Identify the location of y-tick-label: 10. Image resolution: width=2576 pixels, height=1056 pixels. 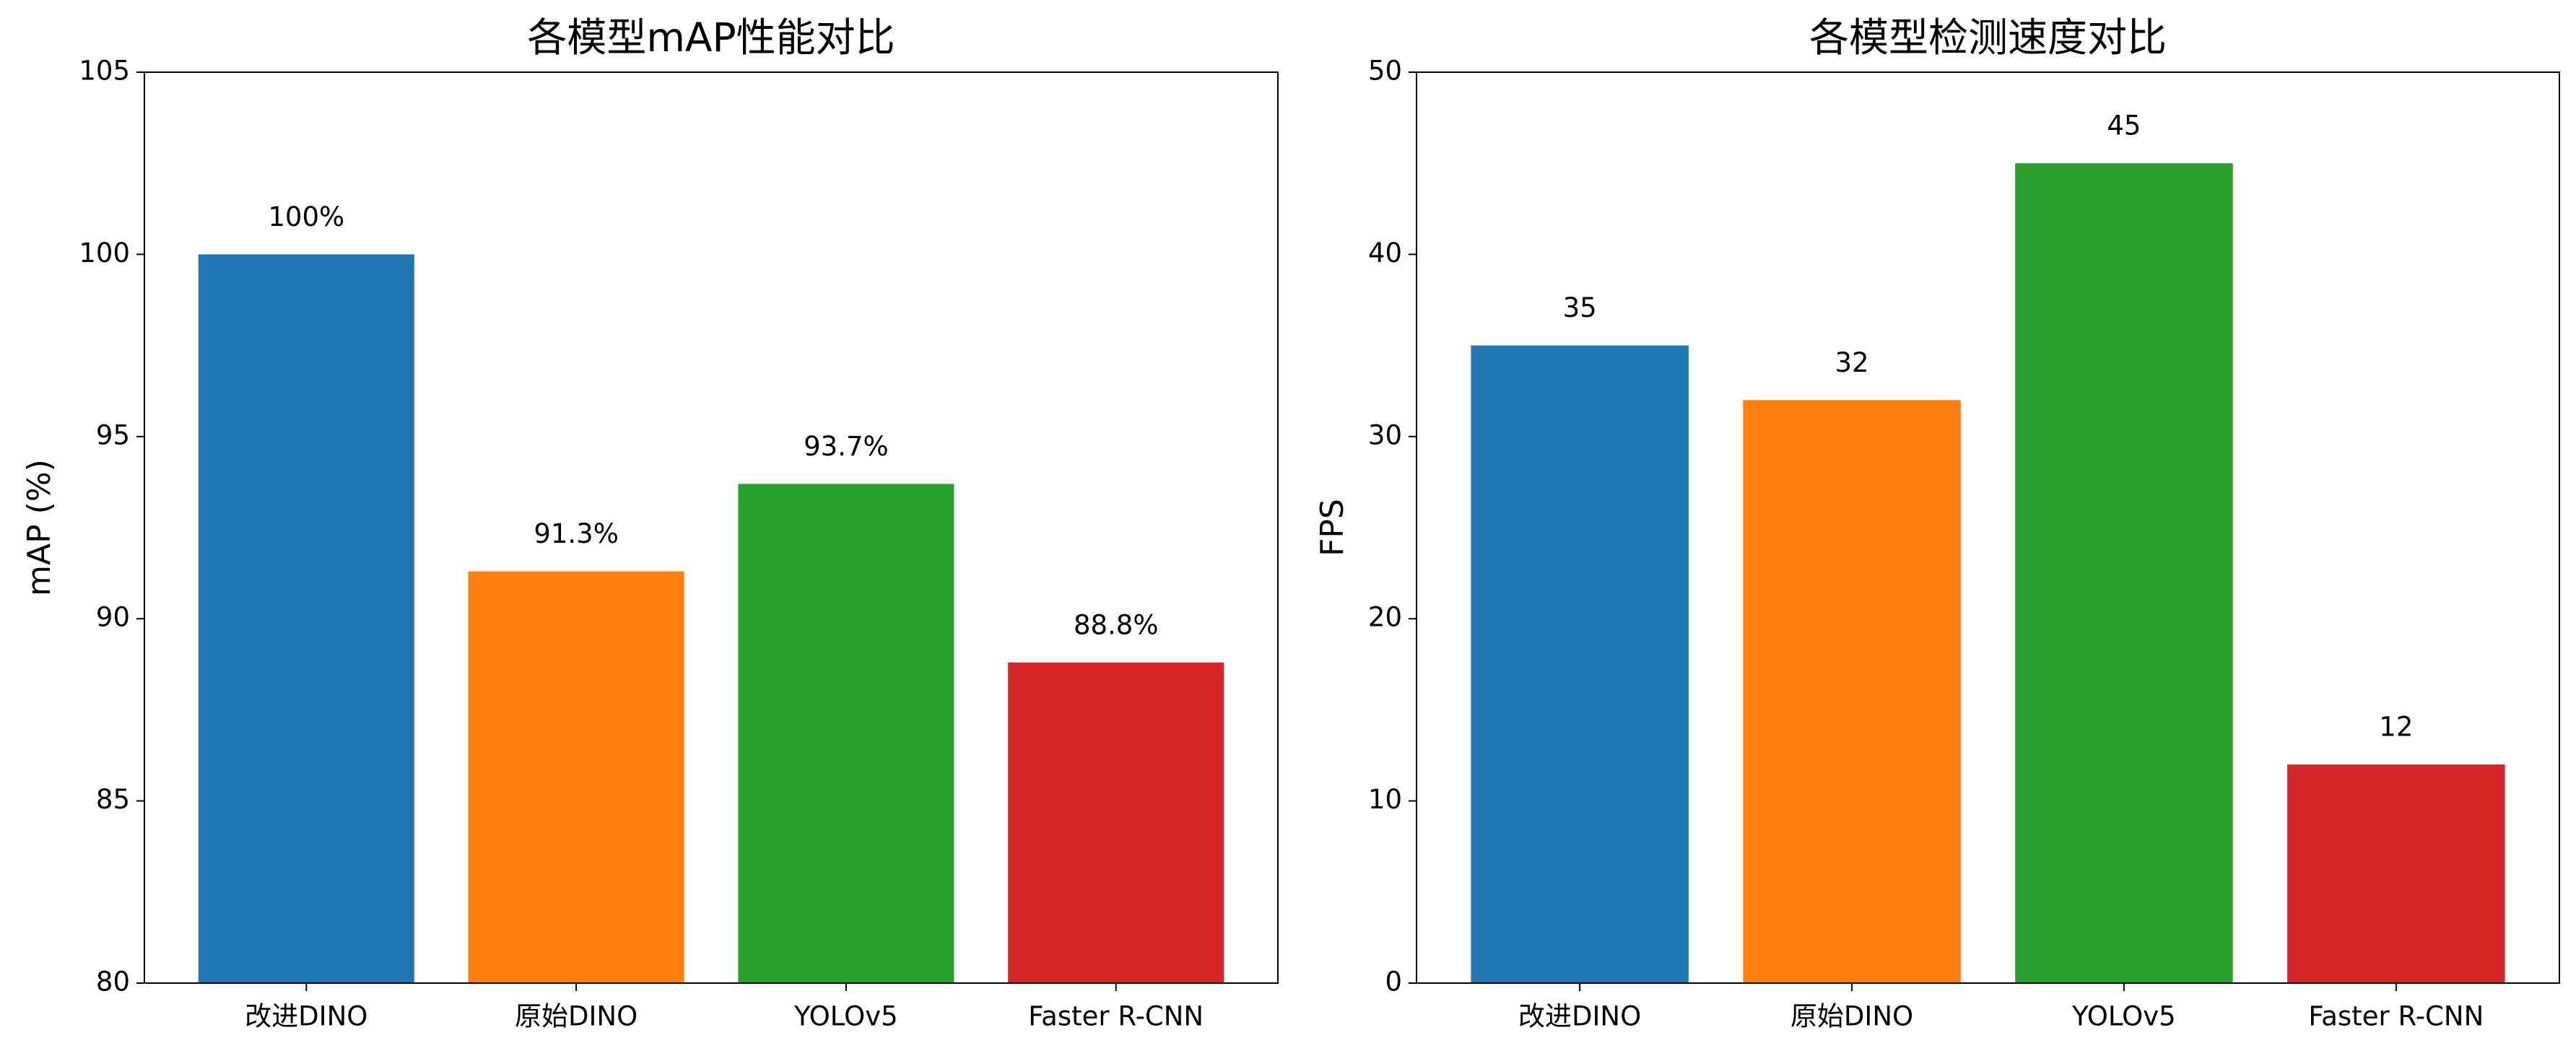
(1385, 799).